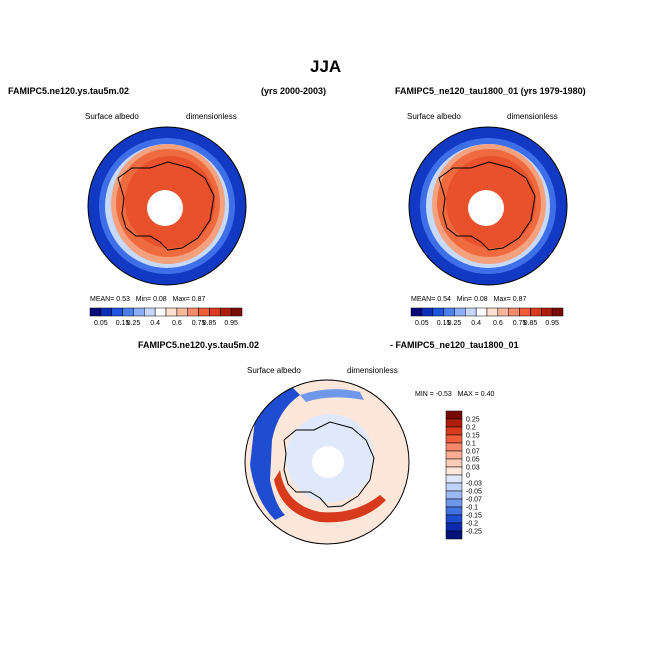 The width and height of the screenshot is (654, 654). What do you see at coordinates (372, 370) in the screenshot?
I see `var-units-diff: dimensionless` at bounding box center [372, 370].